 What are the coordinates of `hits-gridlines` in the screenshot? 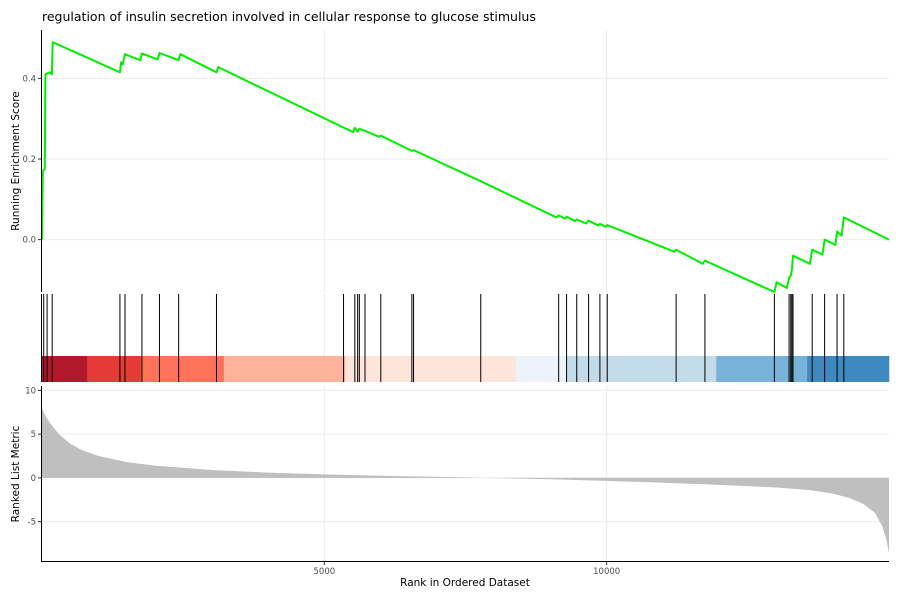 It's located at (465, 325).